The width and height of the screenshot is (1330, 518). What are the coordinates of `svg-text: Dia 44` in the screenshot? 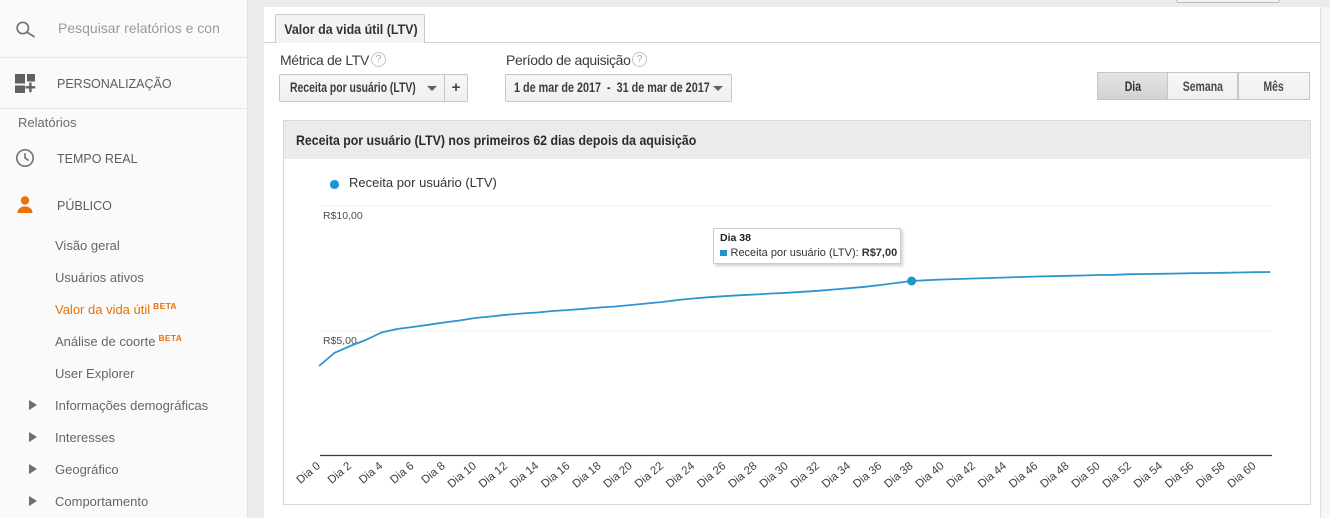 It's located at (993, 475).